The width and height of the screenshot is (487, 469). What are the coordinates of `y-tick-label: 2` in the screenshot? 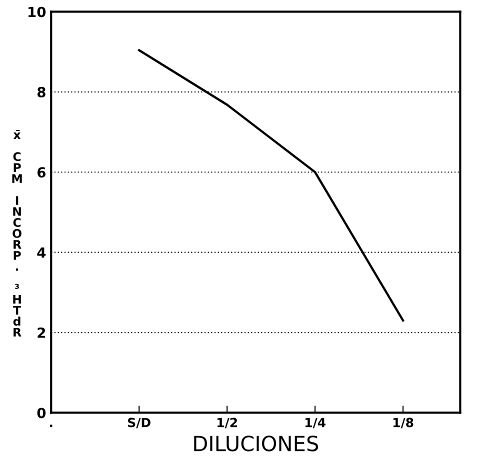 It's located at (42, 332).